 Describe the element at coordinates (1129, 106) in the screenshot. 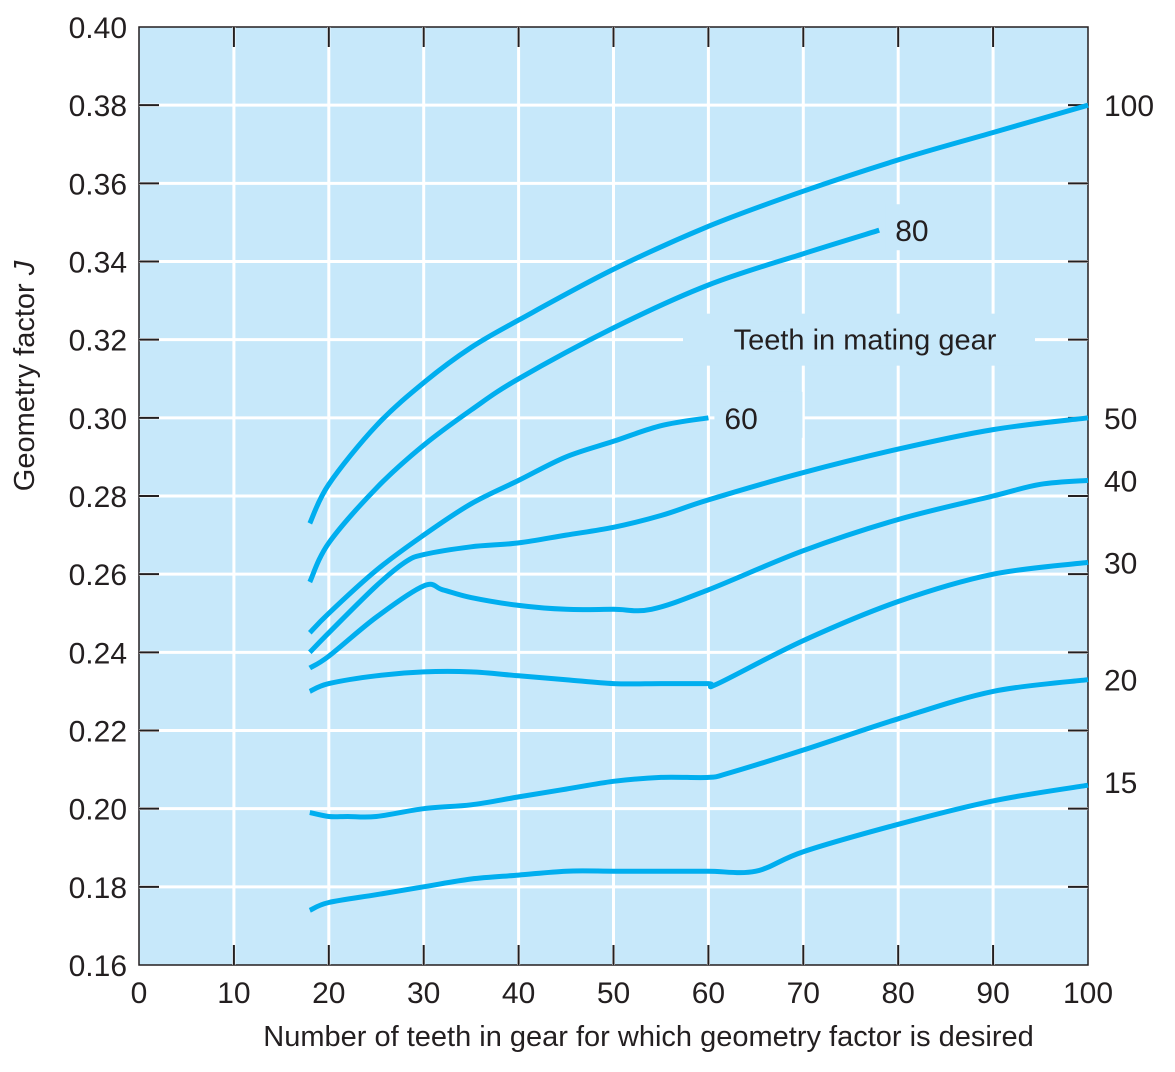

I see `series-label-100: 100` at that location.